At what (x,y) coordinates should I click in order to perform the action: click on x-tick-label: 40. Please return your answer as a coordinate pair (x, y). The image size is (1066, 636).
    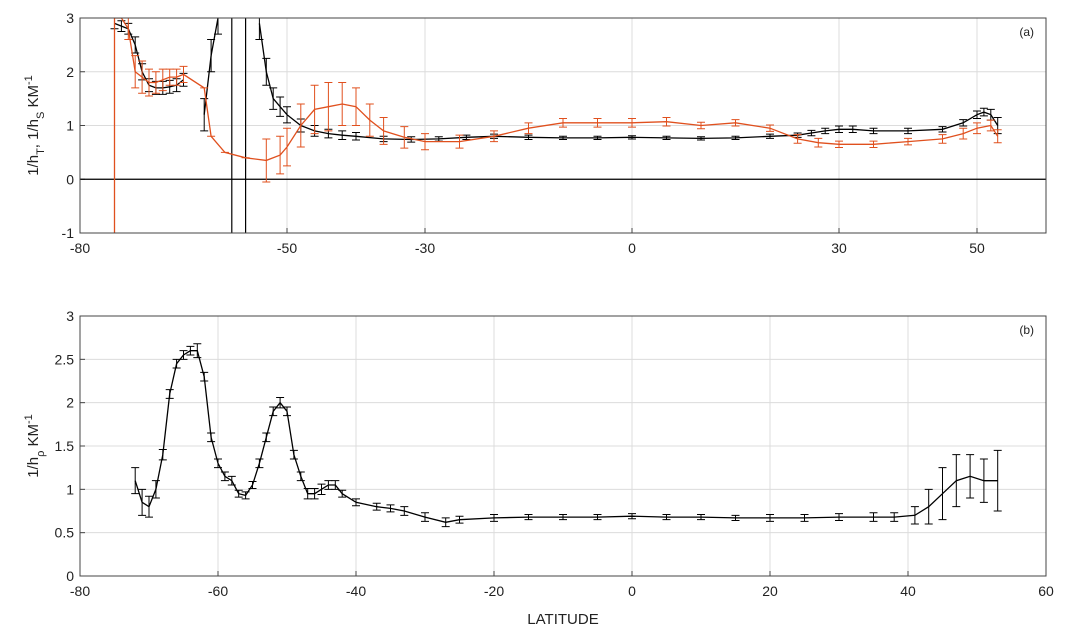
    Looking at the image, I should click on (908, 591).